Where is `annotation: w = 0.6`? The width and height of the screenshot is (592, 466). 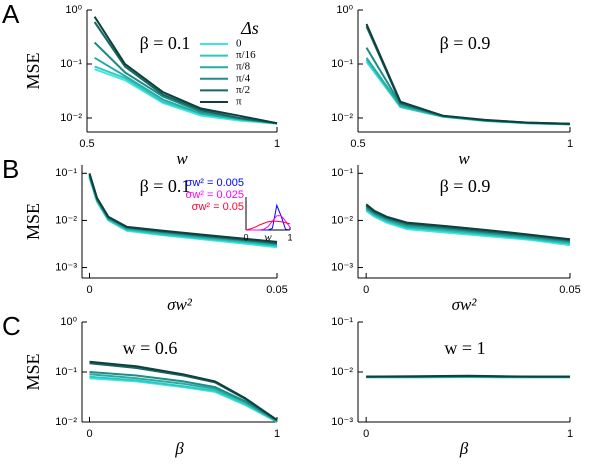
annotation: w = 0.6 is located at coordinates (150, 348).